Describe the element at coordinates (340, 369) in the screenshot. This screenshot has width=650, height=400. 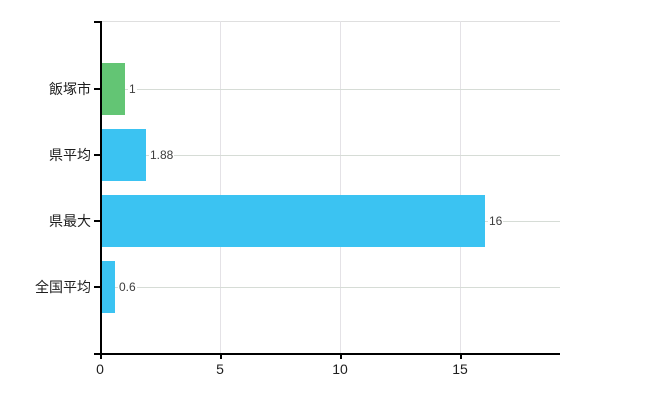
I see `x-tick-label-10: 10` at that location.